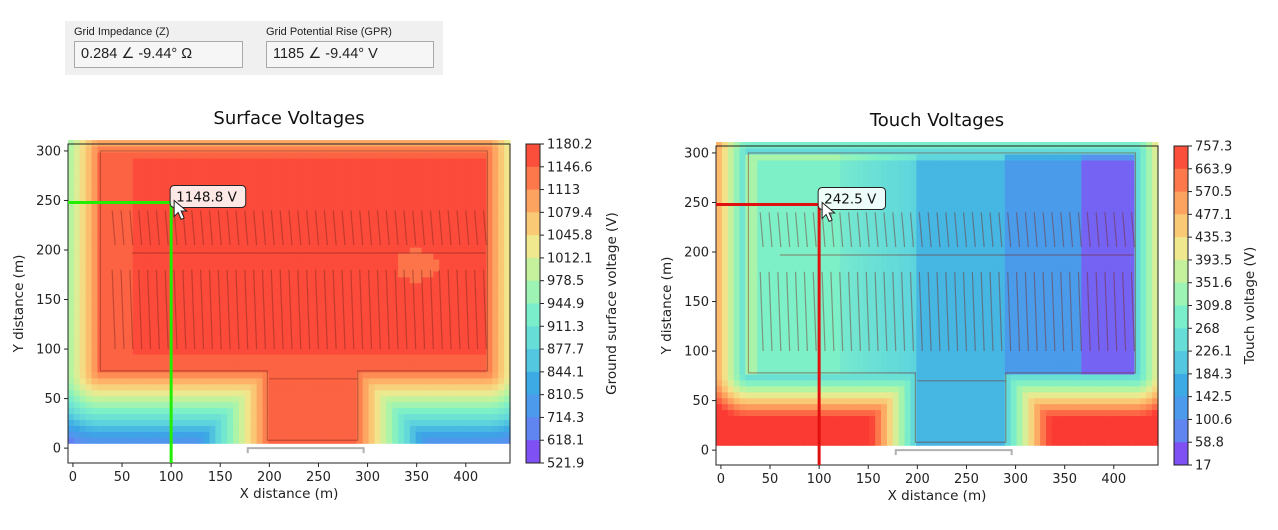 The image size is (1278, 530). What do you see at coordinates (350, 54) in the screenshot?
I see `gpr-value-field: 1185 ∠ -9.44° V` at bounding box center [350, 54].